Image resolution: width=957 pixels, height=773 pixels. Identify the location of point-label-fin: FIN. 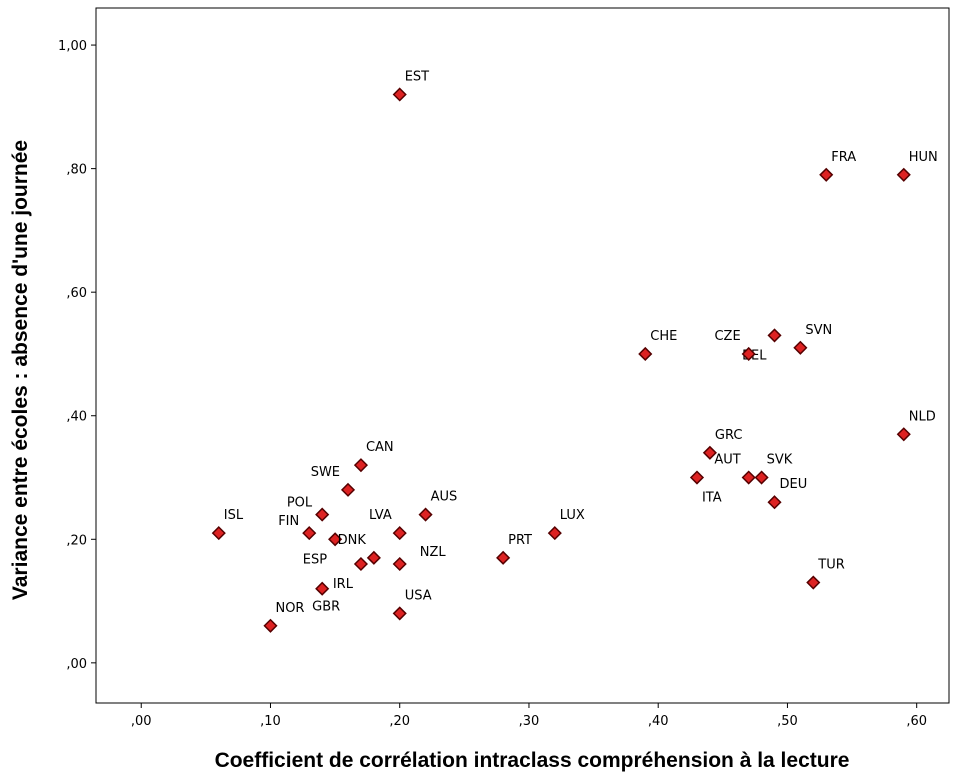
(288, 521).